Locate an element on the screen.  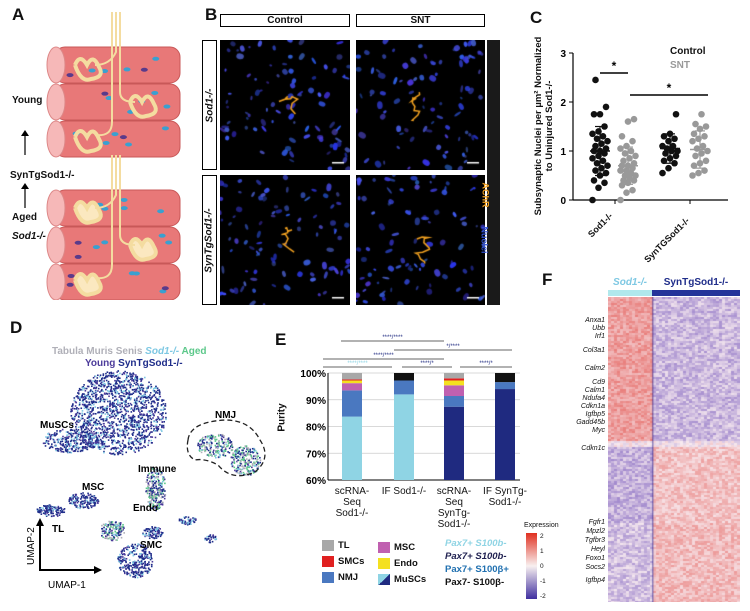
cluster-label: MuSCs is located at coordinates (57, 425).